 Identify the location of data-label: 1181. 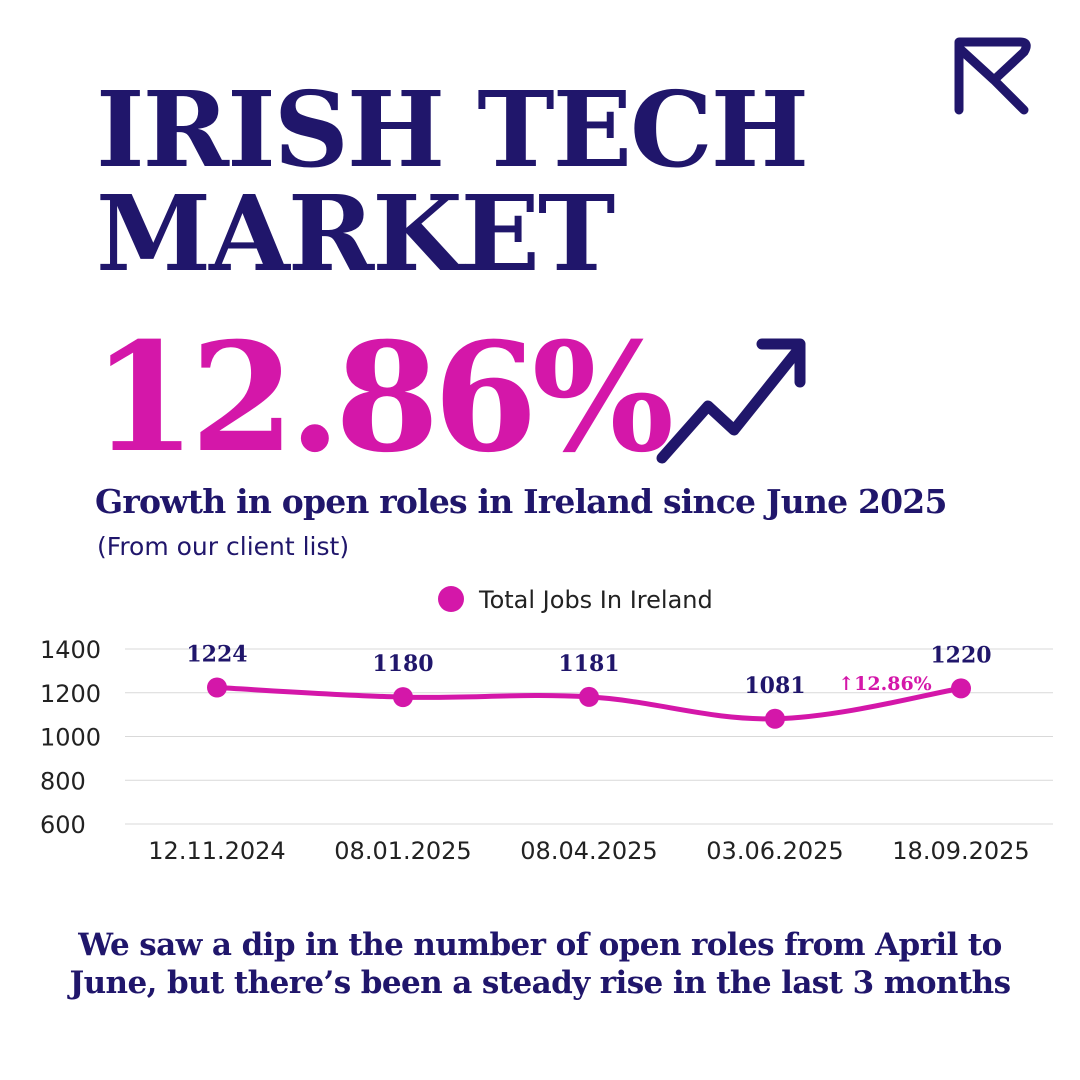
(588, 664).